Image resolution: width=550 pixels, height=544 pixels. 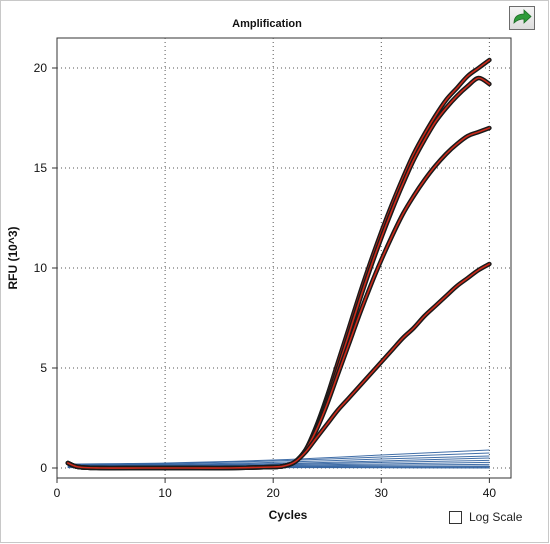 I want to click on x-tick-label: 30, so click(x=382, y=493).